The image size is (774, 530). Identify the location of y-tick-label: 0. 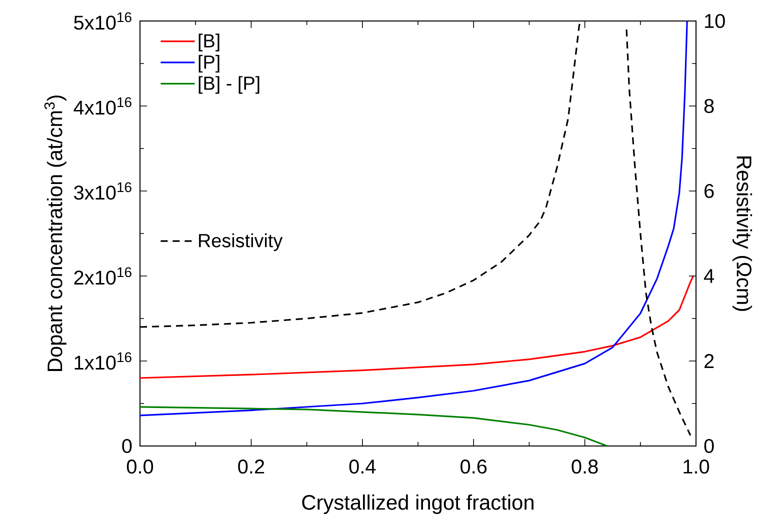
(127, 446).